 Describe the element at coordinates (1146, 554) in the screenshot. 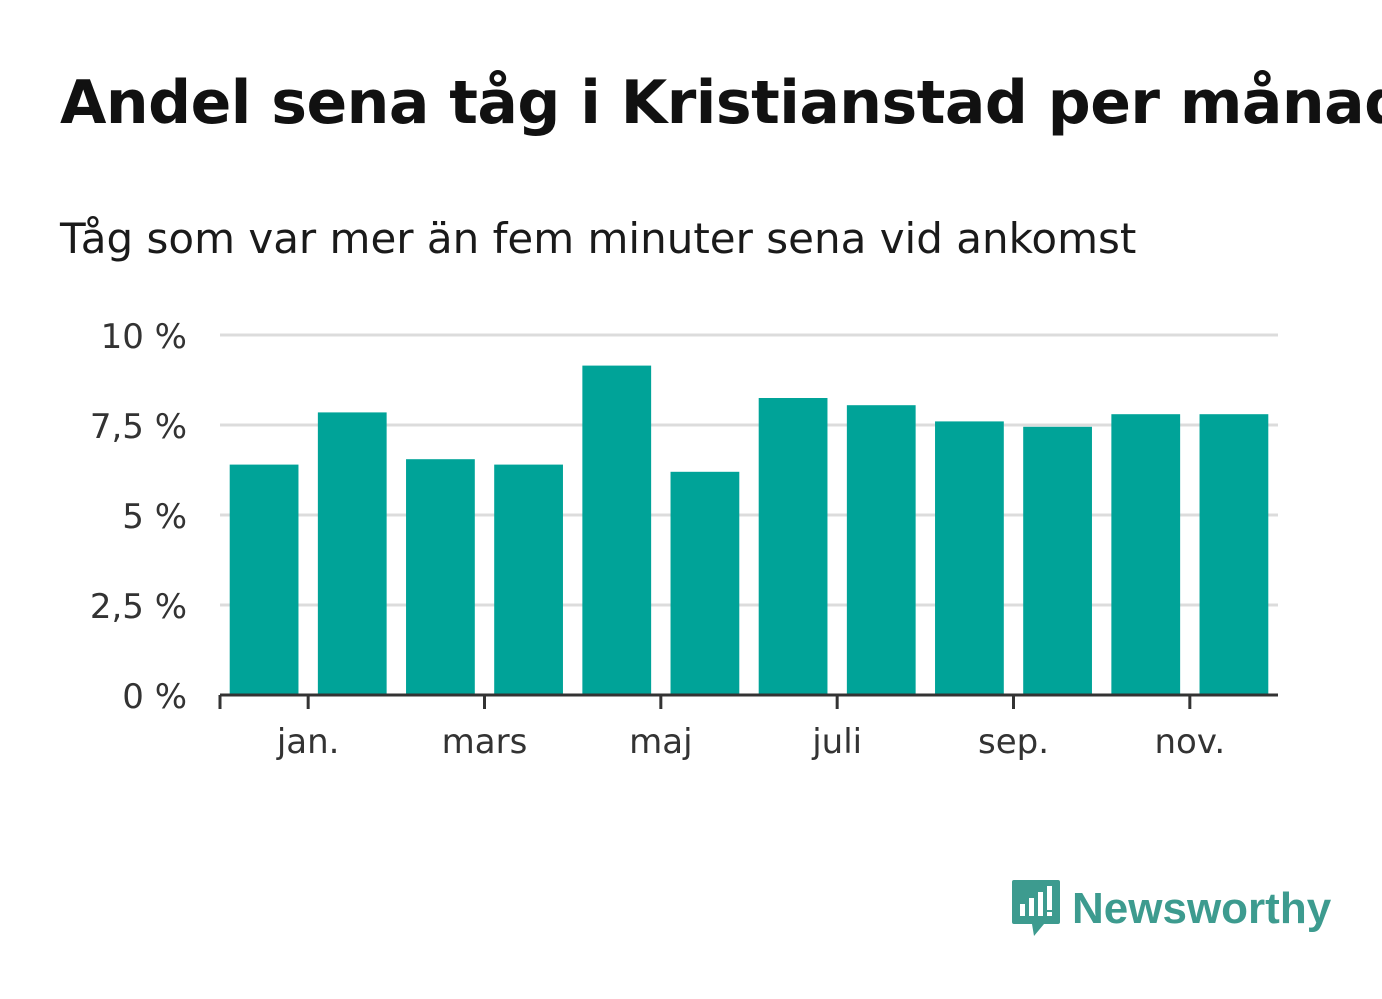

I see `bar-okt.` at that location.